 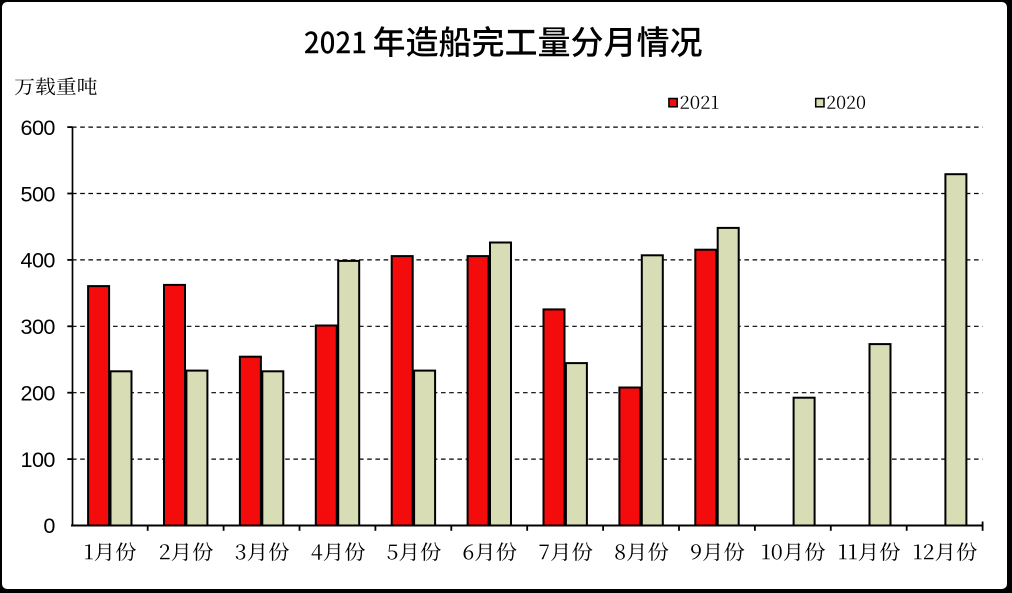 What do you see at coordinates (38, 260) in the screenshot?
I see `svg-text: 400` at bounding box center [38, 260].